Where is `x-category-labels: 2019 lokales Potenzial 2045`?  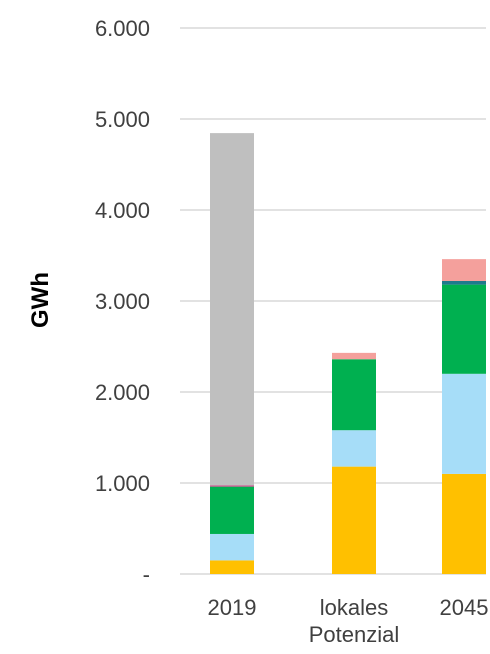 x-category-labels: 2019 lokales Potenzial 2045 is located at coordinates (348, 621).